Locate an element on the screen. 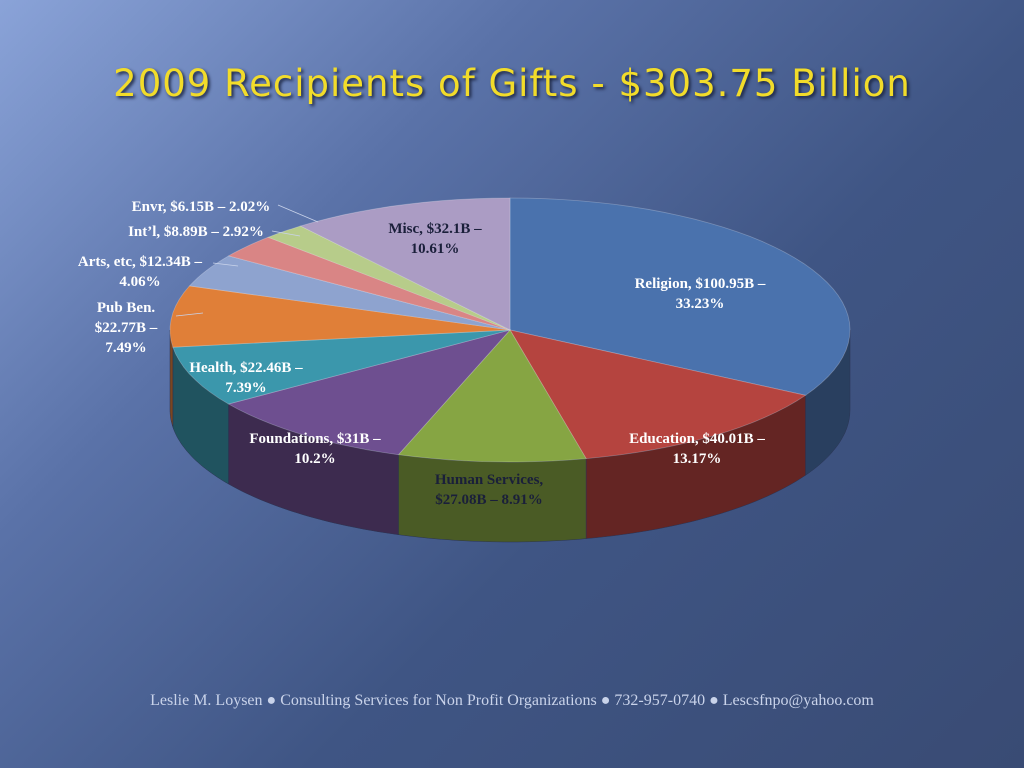  pie-slice-int-l is located at coordinates (369, 283).